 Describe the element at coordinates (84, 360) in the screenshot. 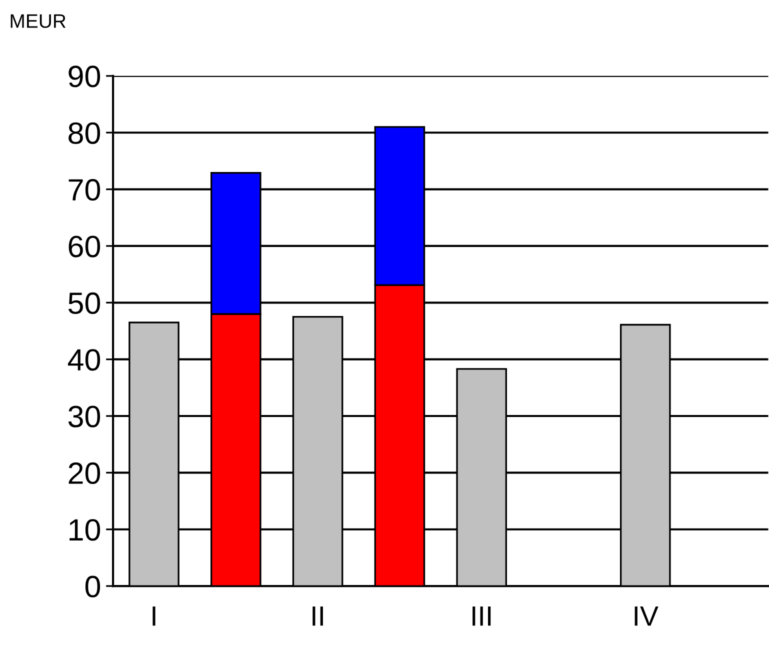

I see `y-tick-label: 40` at that location.